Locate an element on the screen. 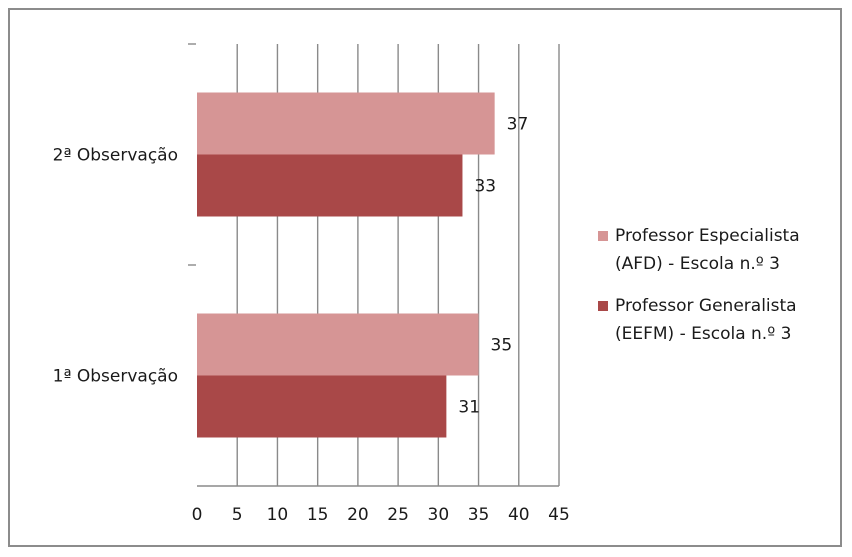 This screenshot has height=557, width=852. x-tick-label: 20 is located at coordinates (358, 515).